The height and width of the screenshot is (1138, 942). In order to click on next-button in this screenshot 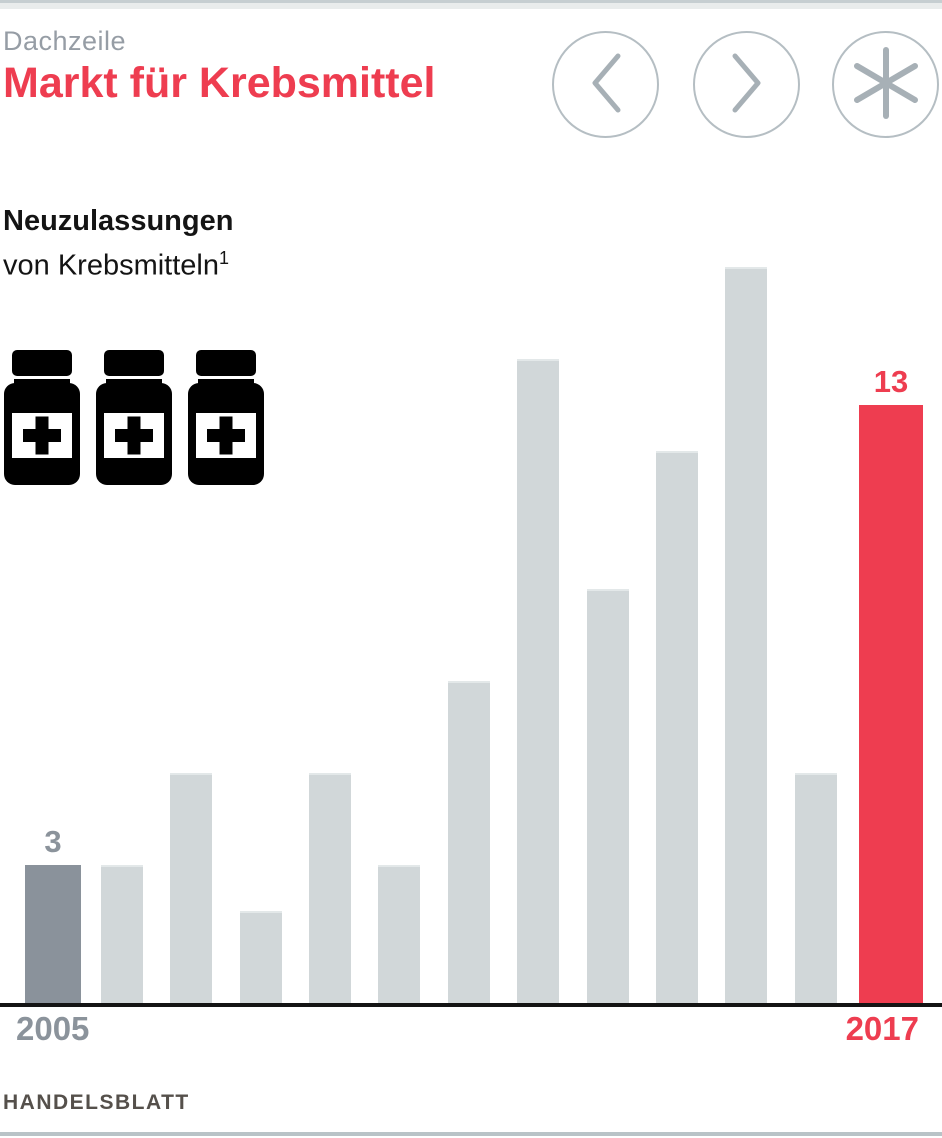, I will do `click(746, 84)`.